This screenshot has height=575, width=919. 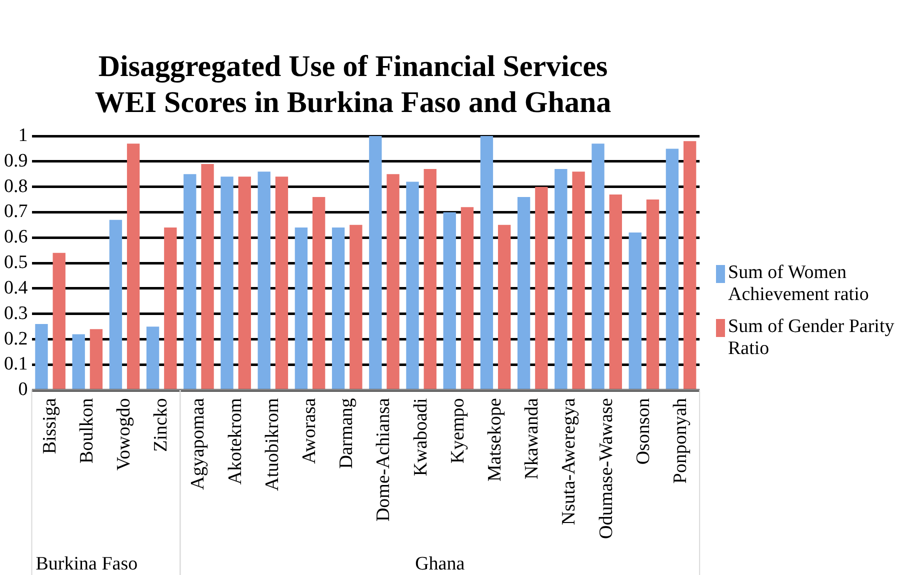 What do you see at coordinates (457, 431) in the screenshot?
I see `x-tick-label: Kyempo` at bounding box center [457, 431].